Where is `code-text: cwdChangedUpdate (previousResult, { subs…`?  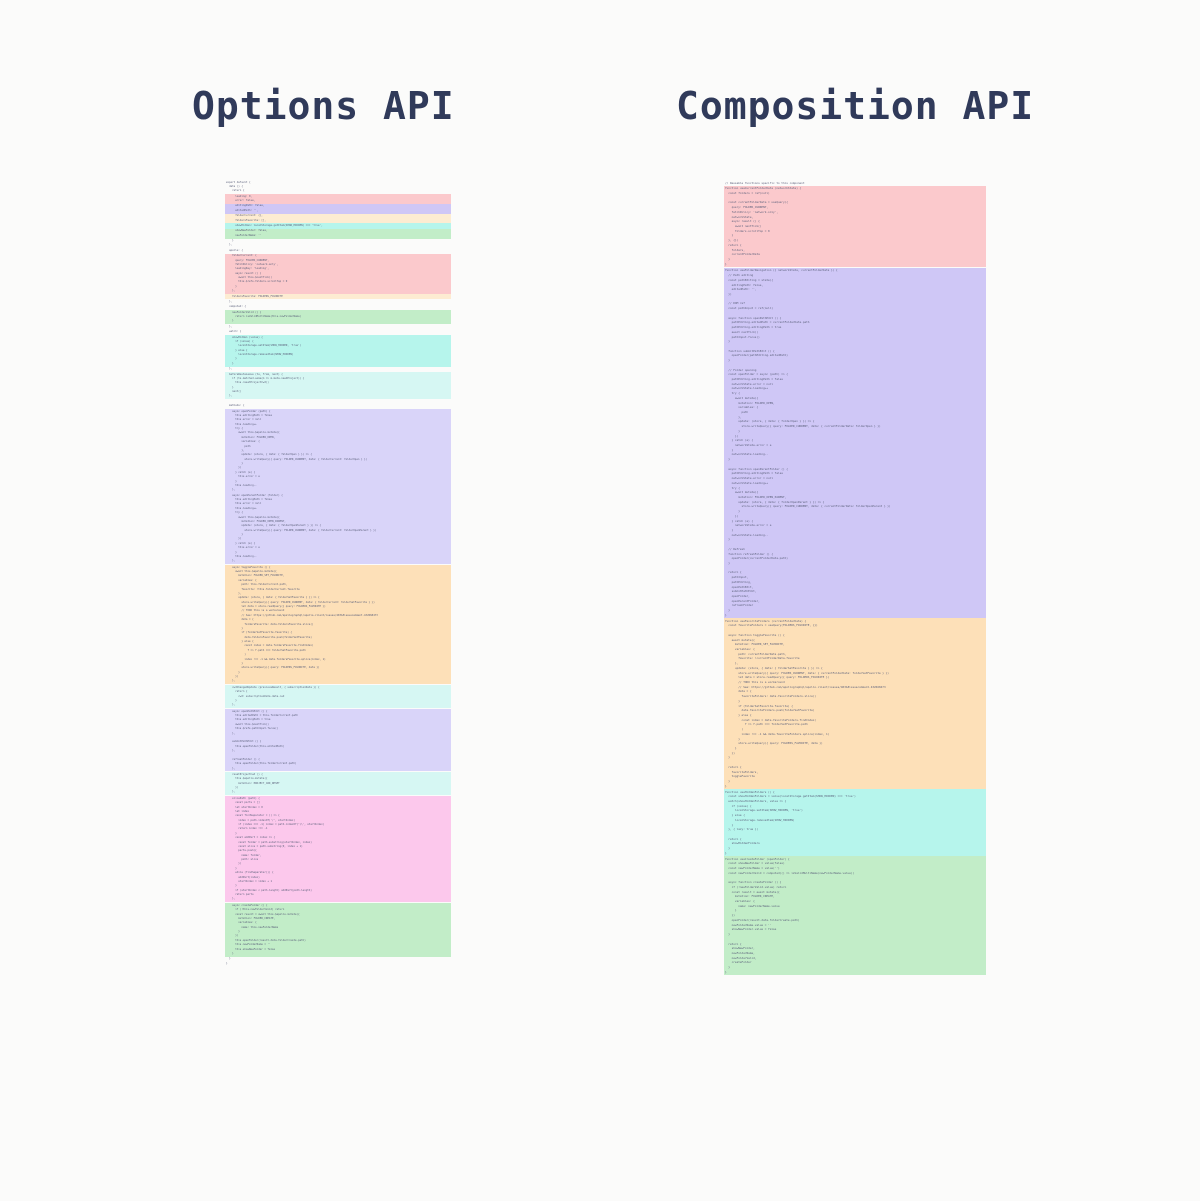 code-text: cwdChangedUpdate (previousResult, { subs… is located at coordinates (276, 696).